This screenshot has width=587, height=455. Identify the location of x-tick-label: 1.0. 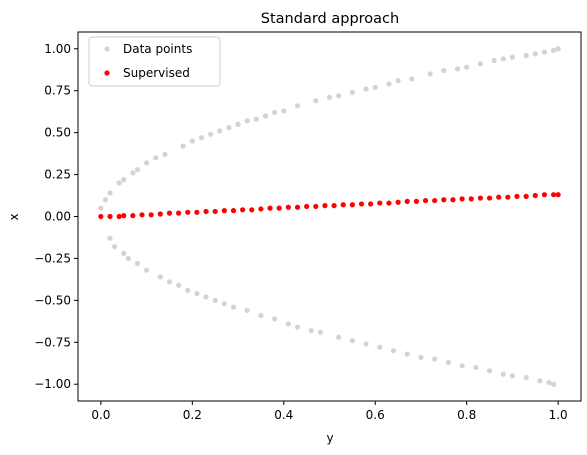
(558, 415).